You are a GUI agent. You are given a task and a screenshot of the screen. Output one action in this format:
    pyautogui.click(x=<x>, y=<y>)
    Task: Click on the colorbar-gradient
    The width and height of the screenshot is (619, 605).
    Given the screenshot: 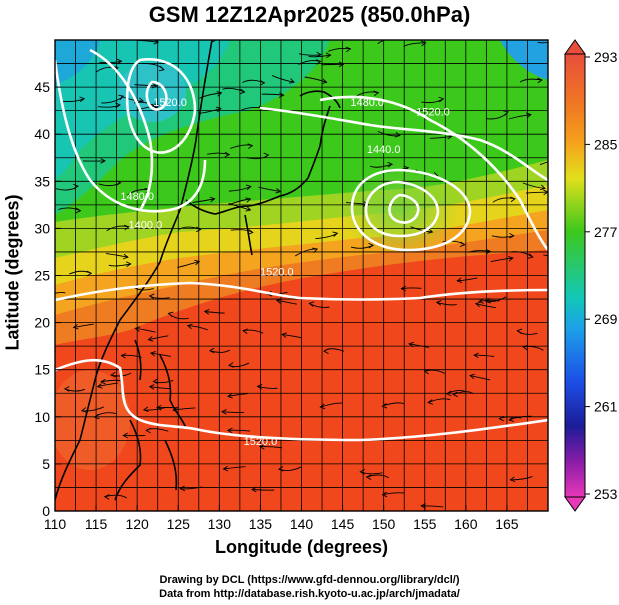 What is the action you would take?
    pyautogui.click(x=575, y=275)
    